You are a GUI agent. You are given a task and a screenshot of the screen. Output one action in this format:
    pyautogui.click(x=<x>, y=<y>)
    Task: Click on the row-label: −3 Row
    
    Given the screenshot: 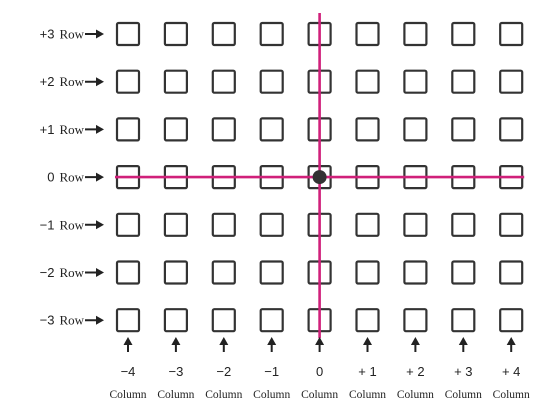 What is the action you would take?
    pyautogui.click(x=72, y=320)
    